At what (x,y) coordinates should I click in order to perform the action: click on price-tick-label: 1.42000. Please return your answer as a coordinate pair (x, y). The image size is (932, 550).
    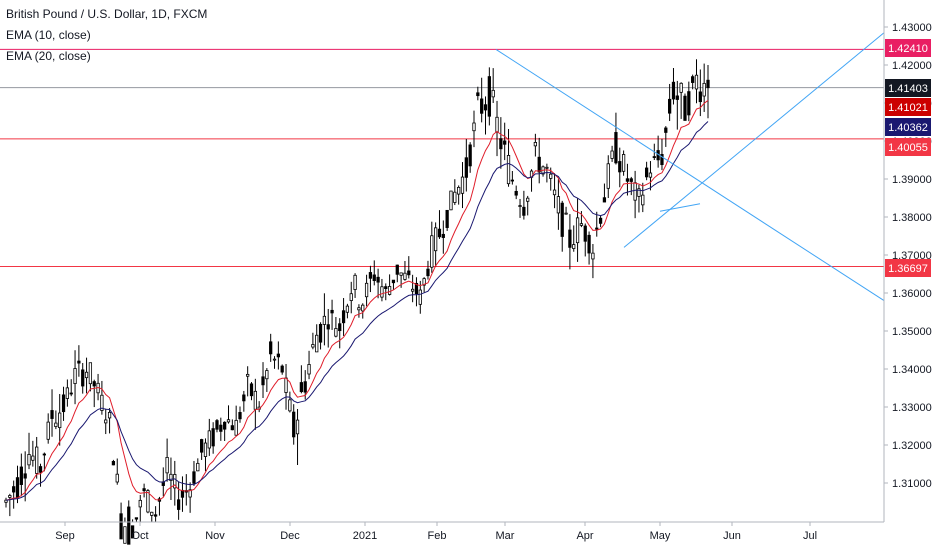
    Looking at the image, I should click on (912, 66).